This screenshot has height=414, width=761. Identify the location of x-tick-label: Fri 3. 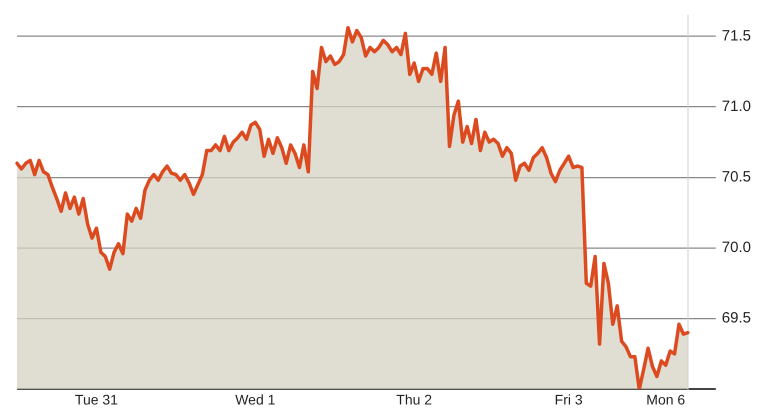
(568, 399).